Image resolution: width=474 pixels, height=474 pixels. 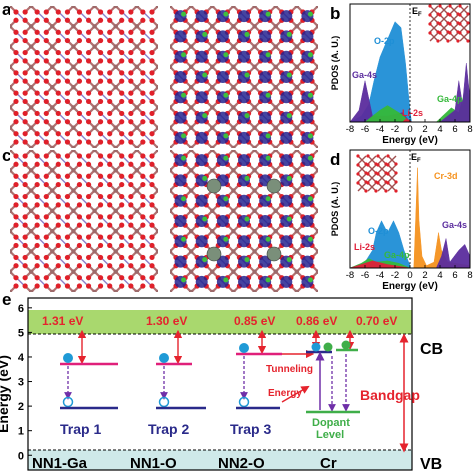 I want to click on pdos-b-curves, so click(x=410, y=72).